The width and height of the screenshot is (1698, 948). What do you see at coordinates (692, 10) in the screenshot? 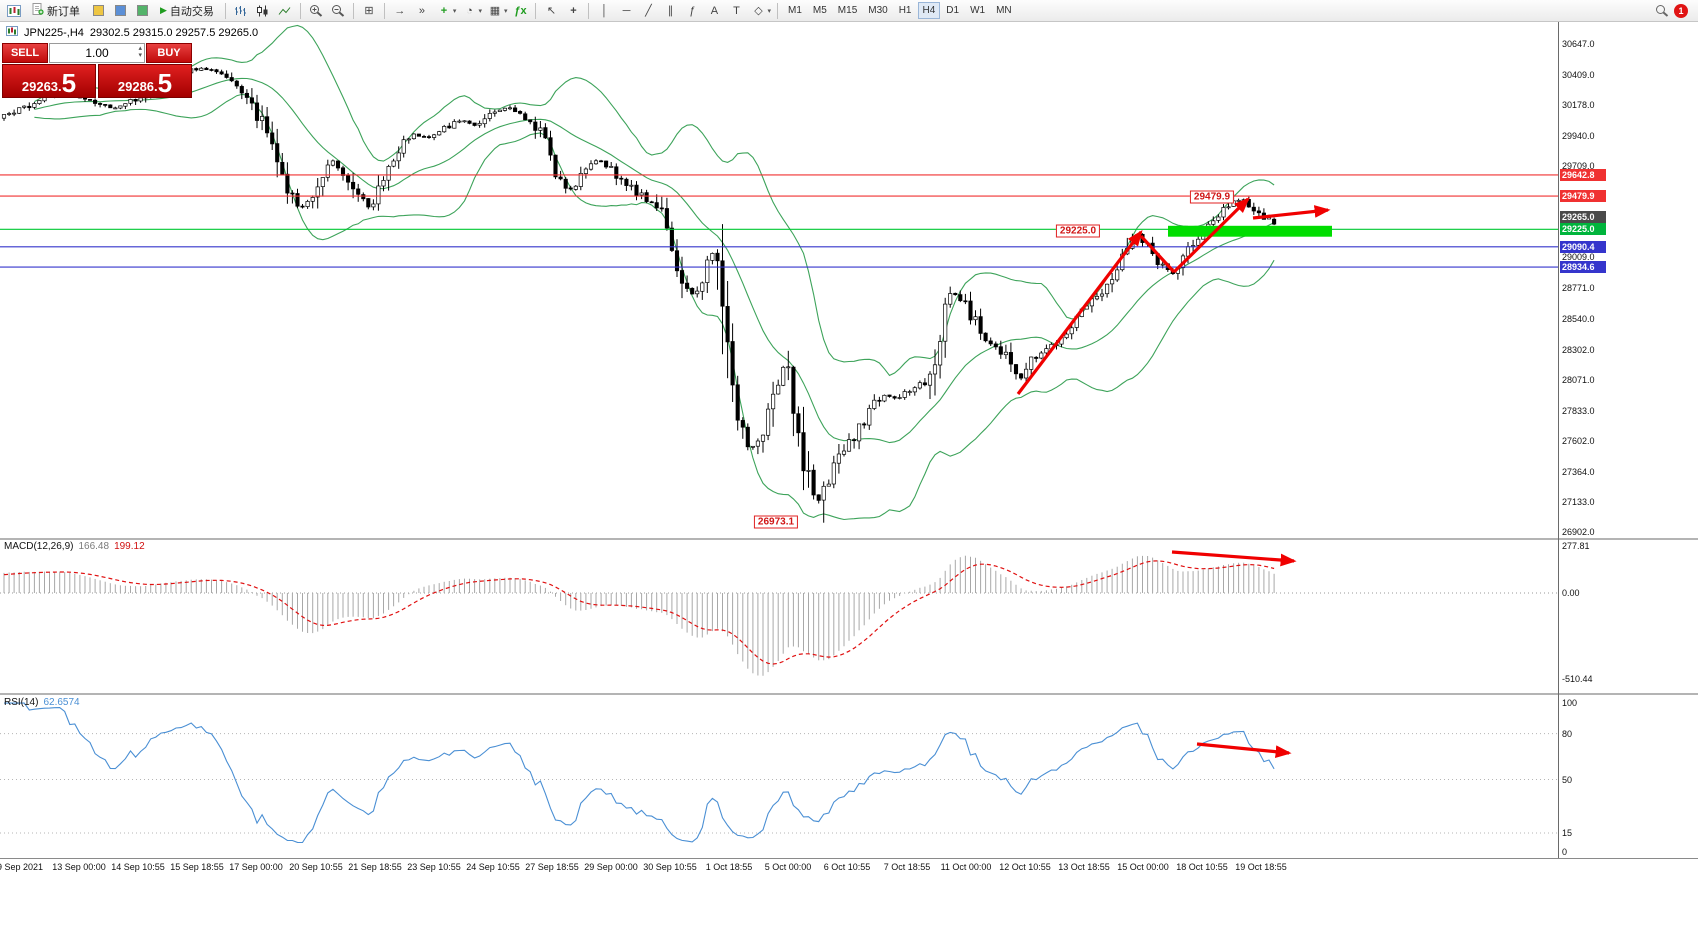
I see `fibonacci-tool-icon: ƒ` at bounding box center [692, 10].